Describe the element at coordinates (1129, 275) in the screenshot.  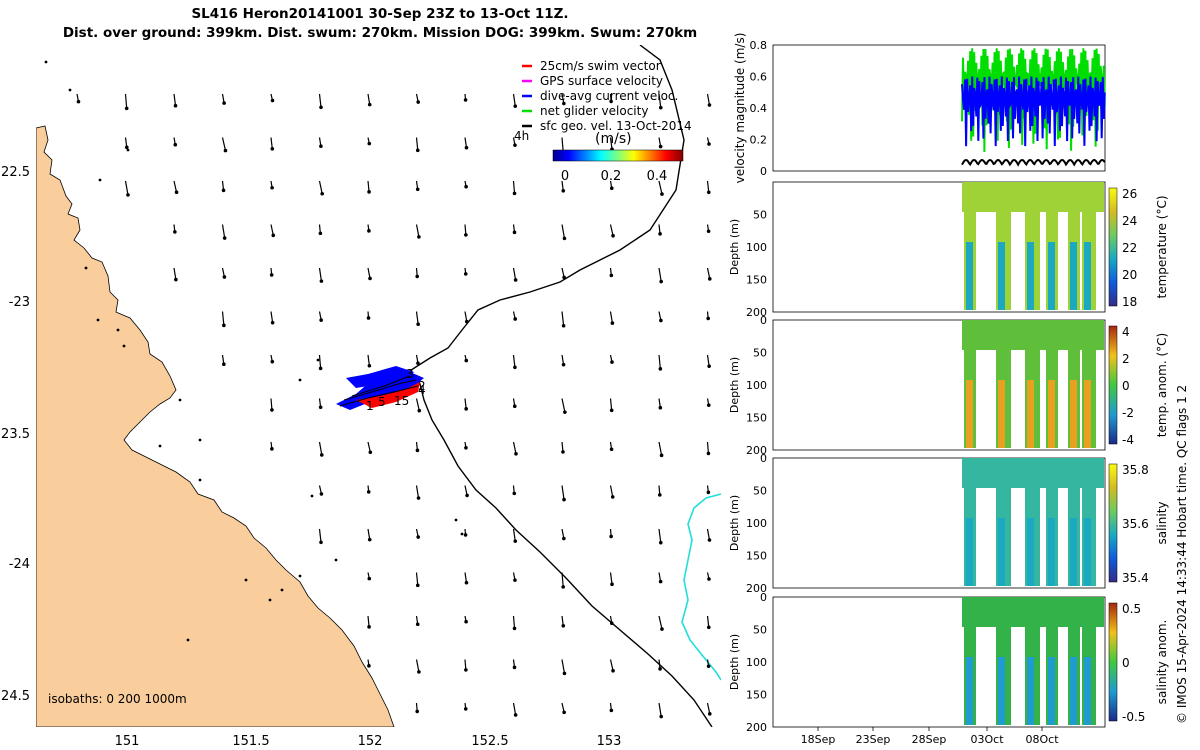
I see `colorbar-tick: 20` at that location.